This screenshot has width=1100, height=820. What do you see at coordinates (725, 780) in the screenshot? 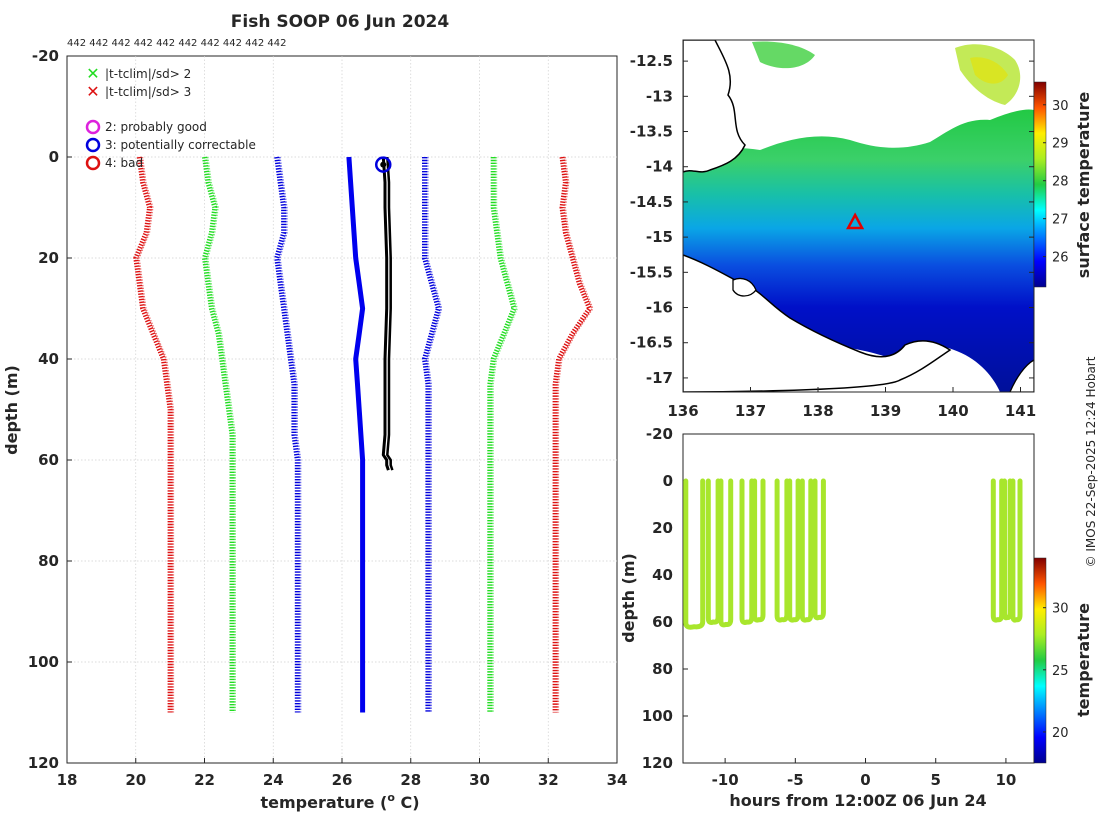
I see `cast-x-tick-label: -10` at bounding box center [725, 780].